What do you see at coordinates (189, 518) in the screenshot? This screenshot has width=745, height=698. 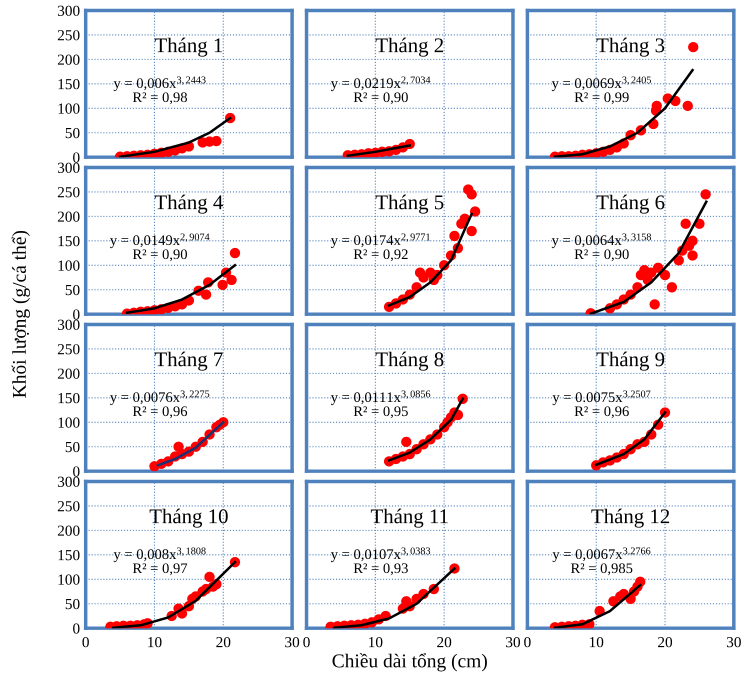 I see `text: Tháng 10` at bounding box center [189, 518].